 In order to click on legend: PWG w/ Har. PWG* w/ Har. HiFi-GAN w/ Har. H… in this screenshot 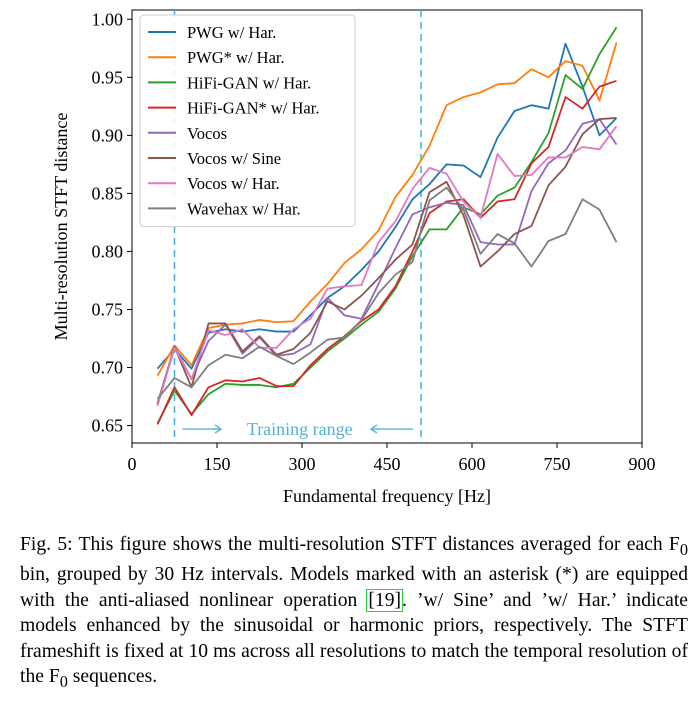, I will do `click(247, 121)`.